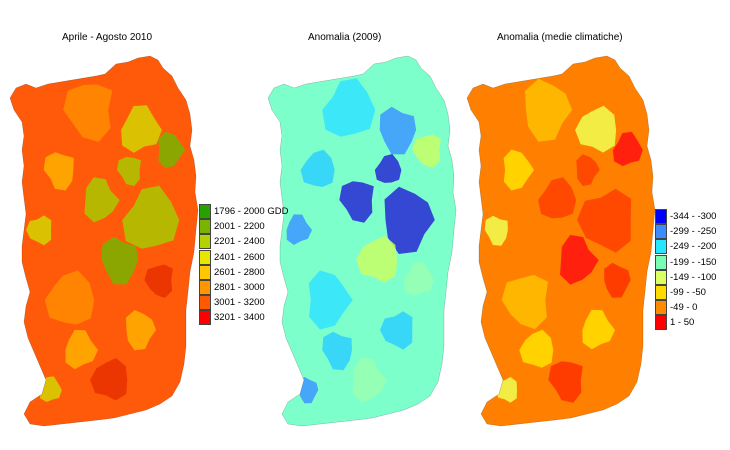 Image resolution: width=730 pixels, height=450 pixels. I want to click on legend-label: 1796 - 2000 GDD, so click(251, 212).